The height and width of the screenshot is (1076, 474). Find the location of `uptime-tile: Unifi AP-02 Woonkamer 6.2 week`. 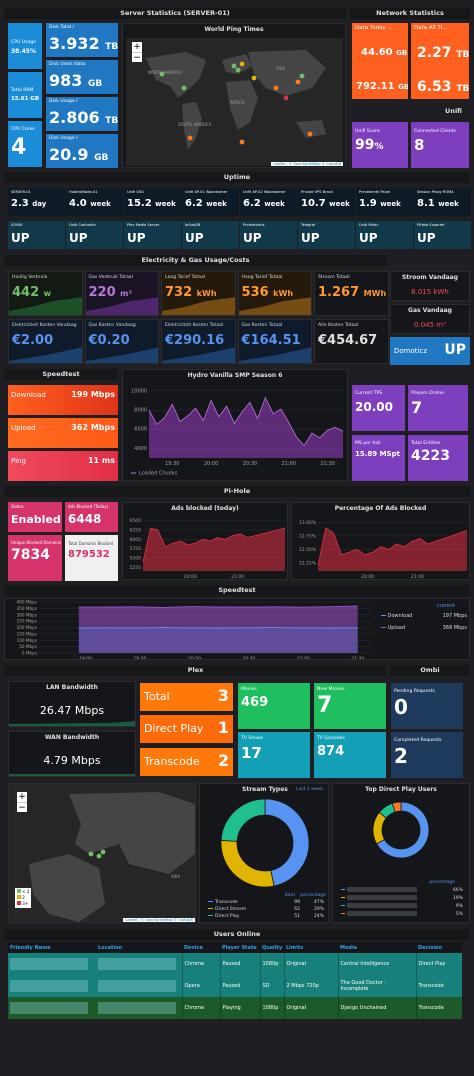

uptime-tile: Unifi AP-02 Woonkamer 6.2 week is located at coordinates (268, 202).